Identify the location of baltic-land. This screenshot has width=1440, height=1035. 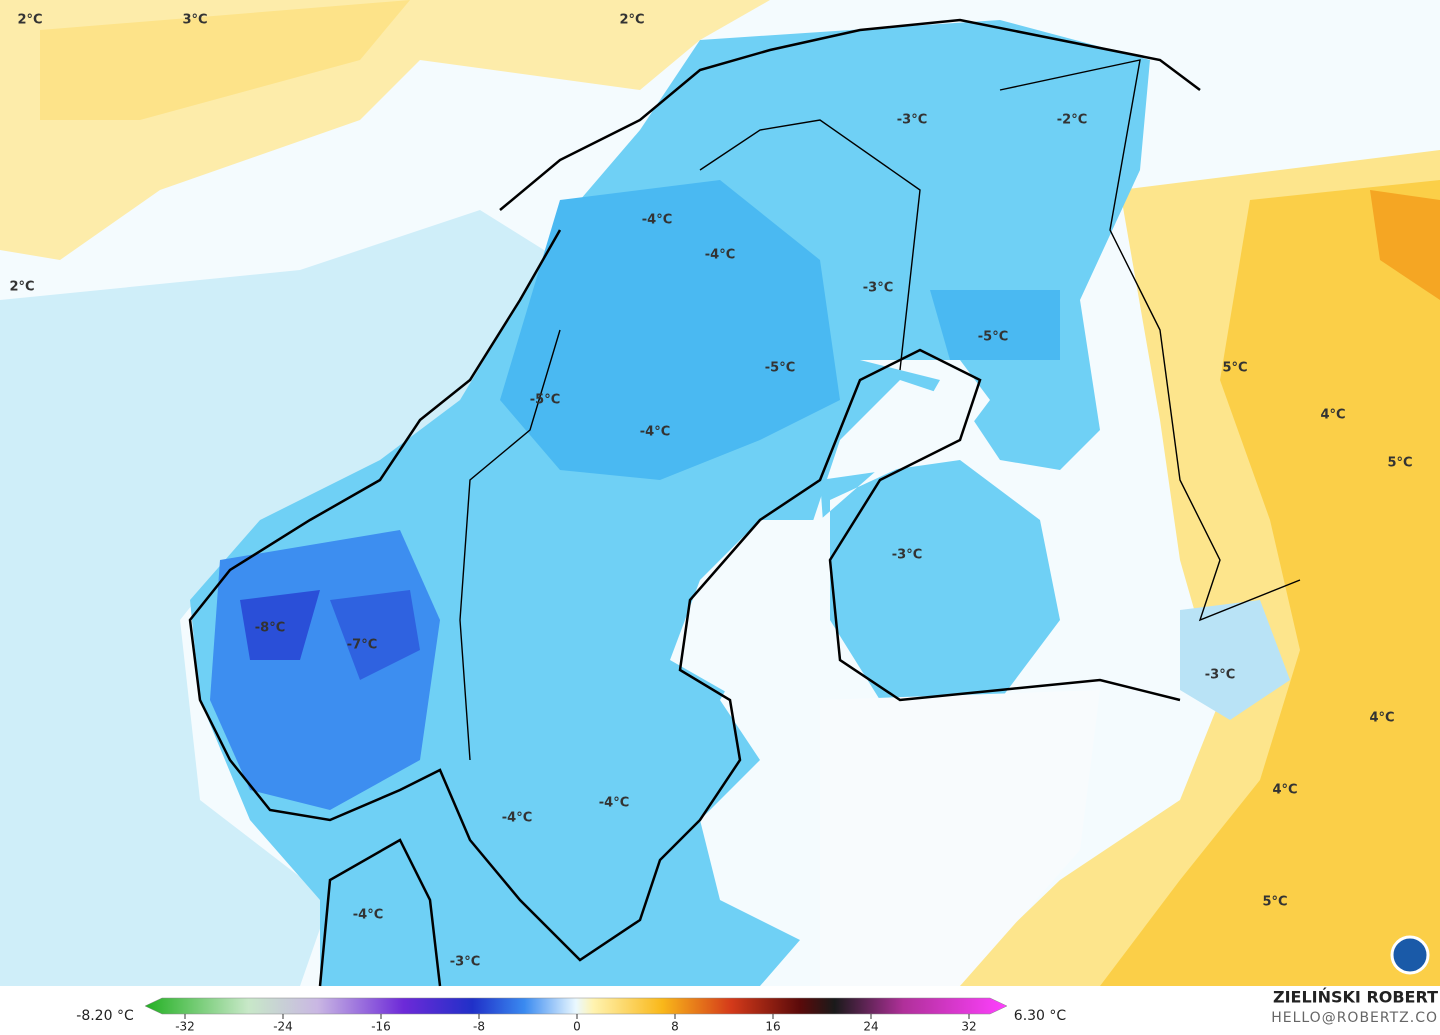
(960, 838).